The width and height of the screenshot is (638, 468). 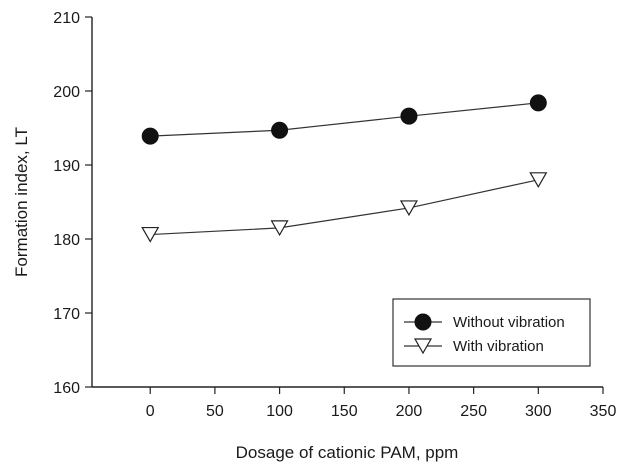 I want to click on x-tick-label: 50, so click(x=215, y=411).